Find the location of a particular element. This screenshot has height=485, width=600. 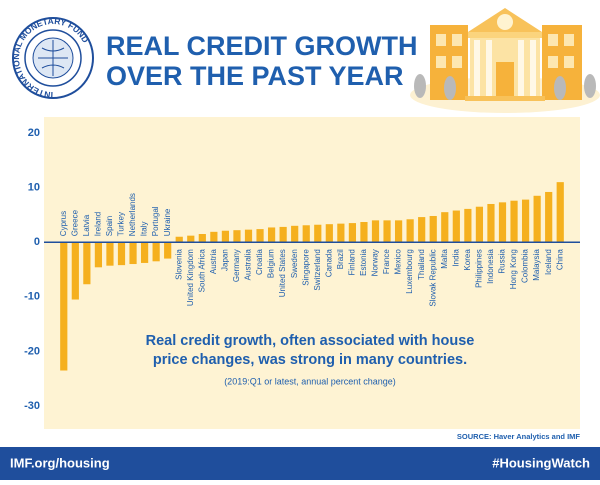

x-tick-label: Greece is located at coordinates (74, 222).